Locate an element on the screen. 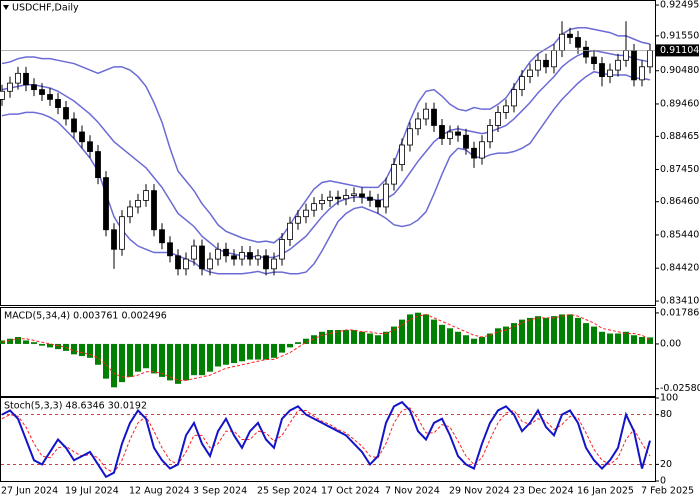 The width and height of the screenshot is (700, 504). y-tick-label: 80 is located at coordinates (666, 414).